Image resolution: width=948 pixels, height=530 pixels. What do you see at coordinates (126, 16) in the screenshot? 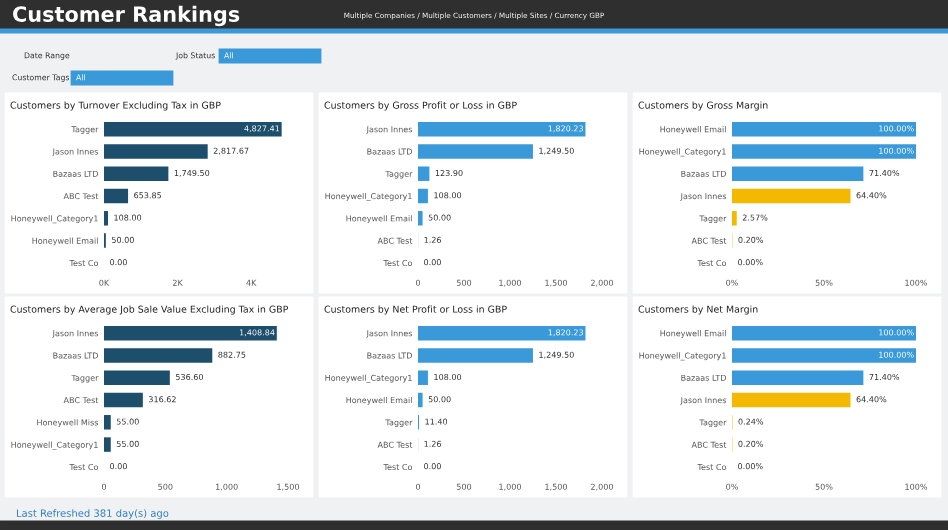
I see `text: Customer Rankings` at bounding box center [126, 16].